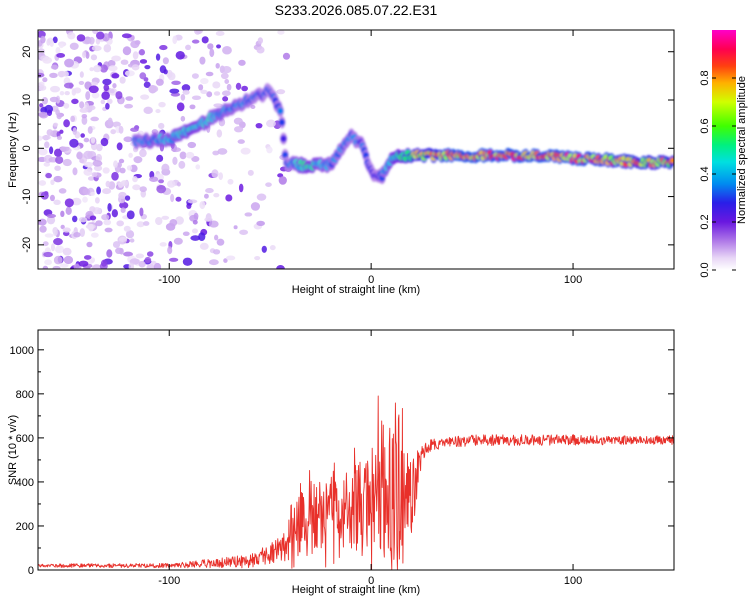 This screenshot has height=600, width=750. I want to click on snr-y-tick-label: 400, so click(25, 483).